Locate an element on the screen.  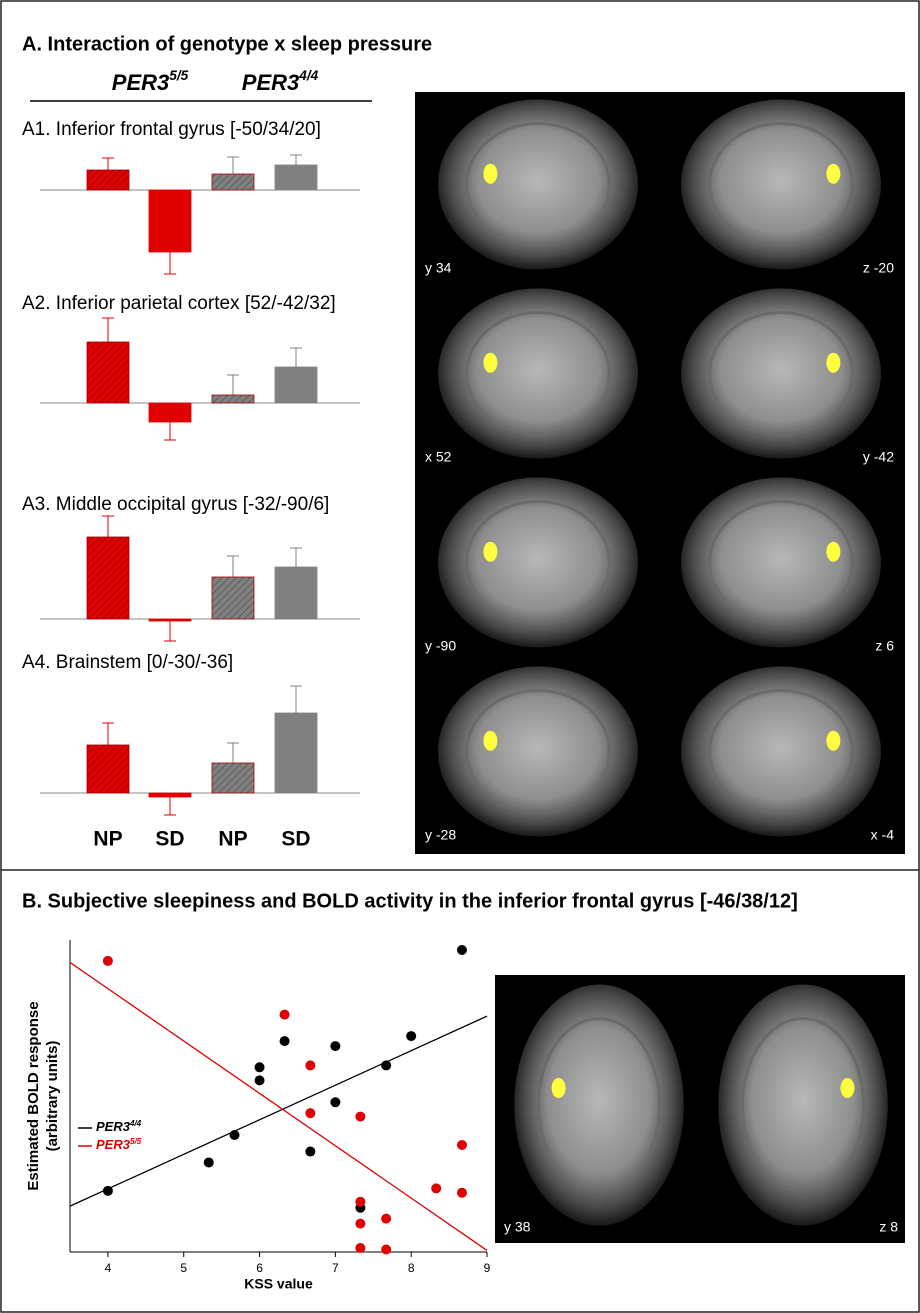
image-label: y 38 is located at coordinates (517, 1227).